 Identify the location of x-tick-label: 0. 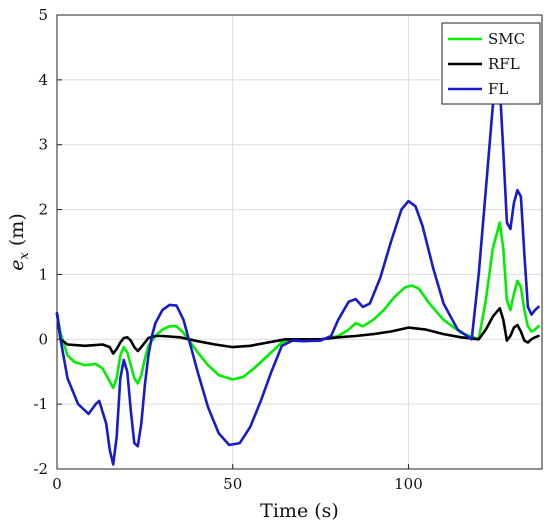
(57, 484).